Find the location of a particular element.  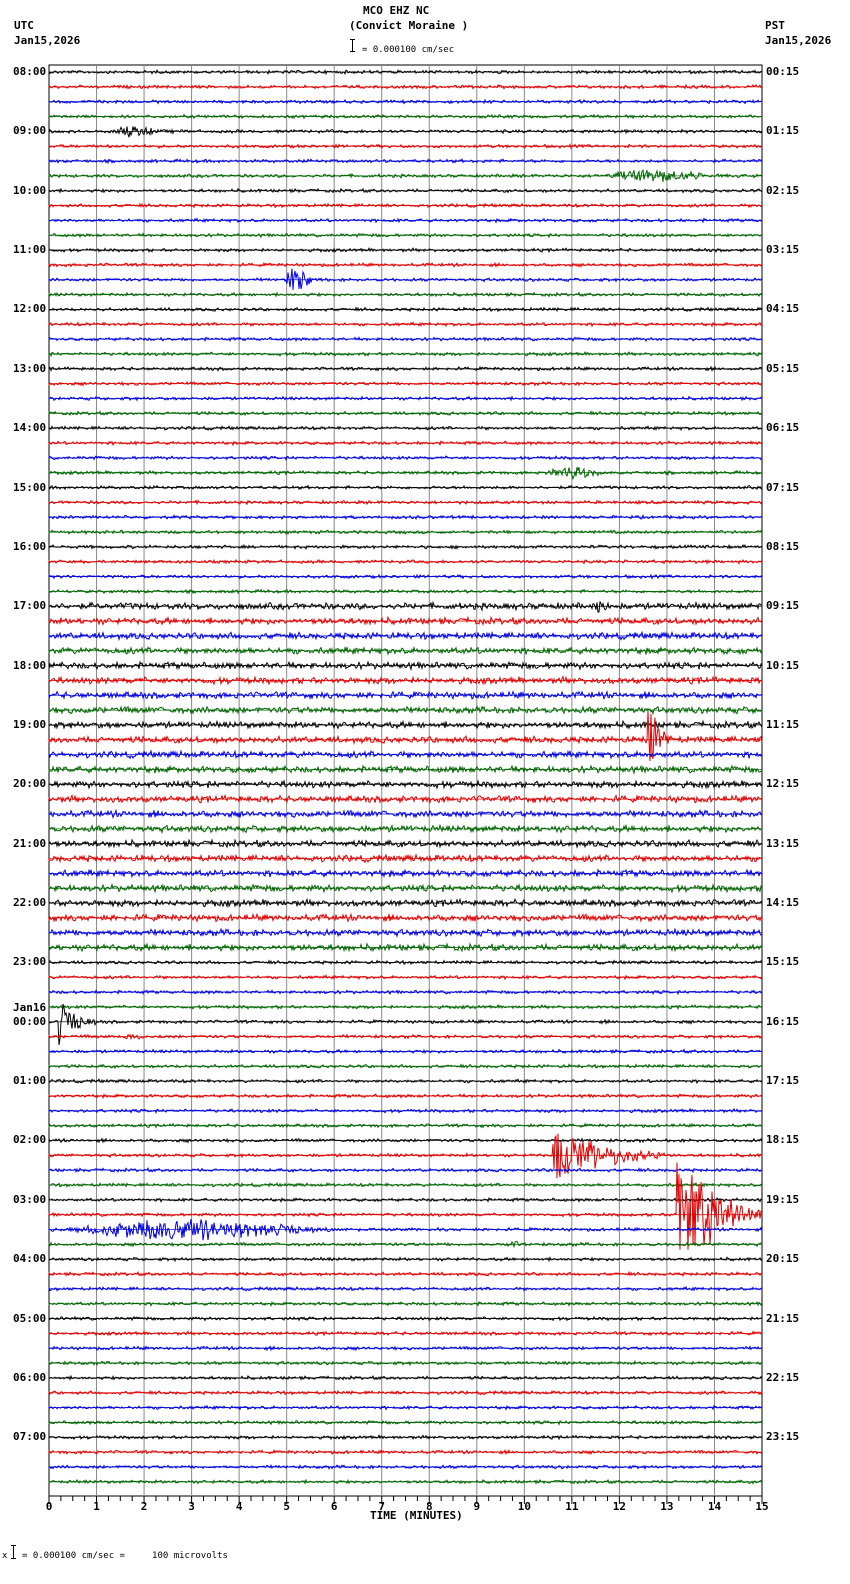

station-title: MCO EHZ NC is located at coordinates (396, 10).